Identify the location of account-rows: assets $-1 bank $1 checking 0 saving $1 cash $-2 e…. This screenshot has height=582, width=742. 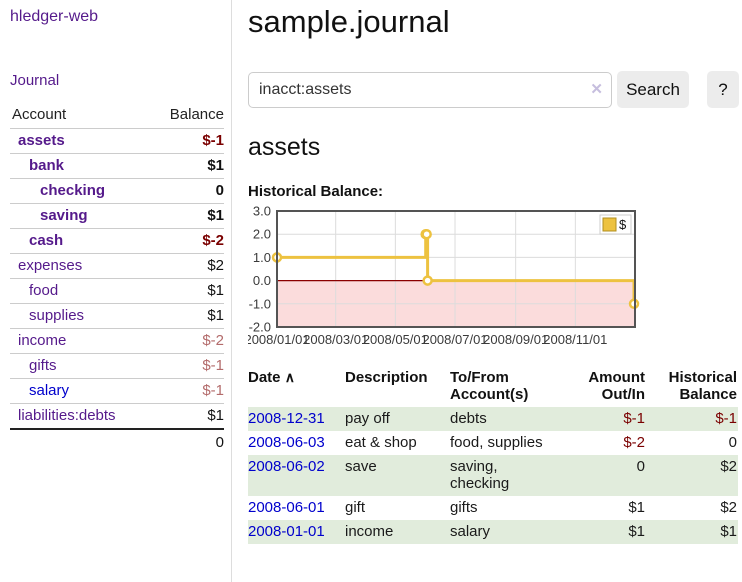
(117, 279).